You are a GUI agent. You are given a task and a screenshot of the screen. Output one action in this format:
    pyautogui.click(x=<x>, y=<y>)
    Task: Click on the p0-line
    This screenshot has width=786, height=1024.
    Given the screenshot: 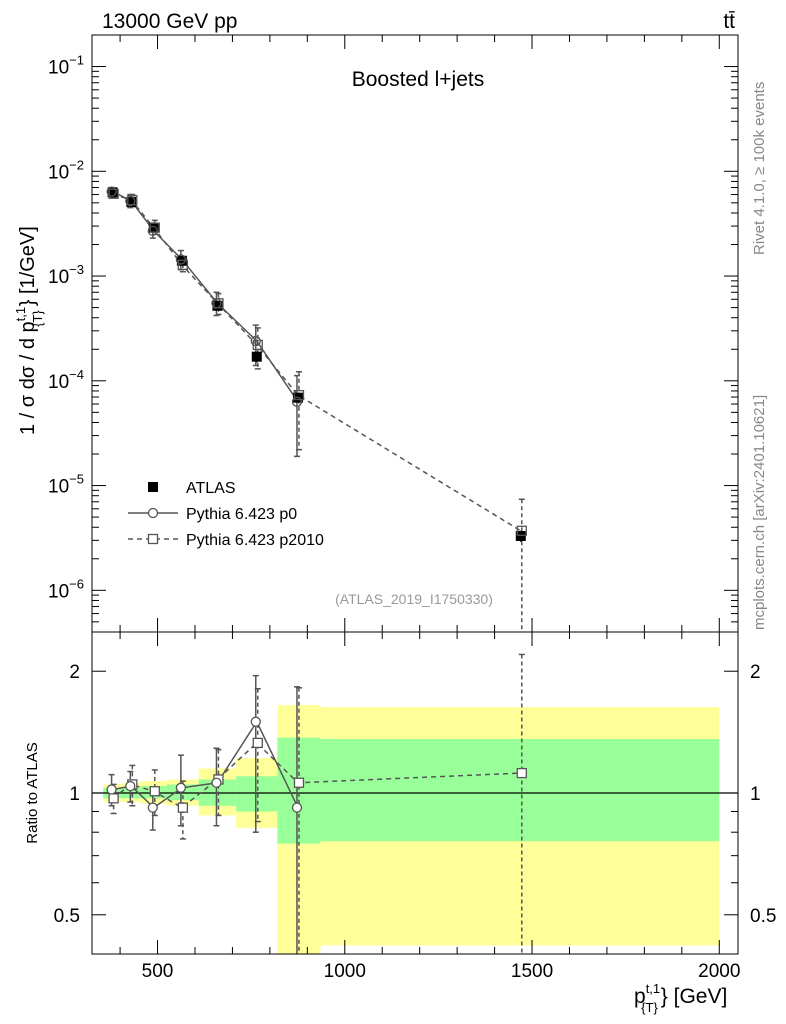 What is the action you would take?
    pyautogui.click(x=205, y=296)
    